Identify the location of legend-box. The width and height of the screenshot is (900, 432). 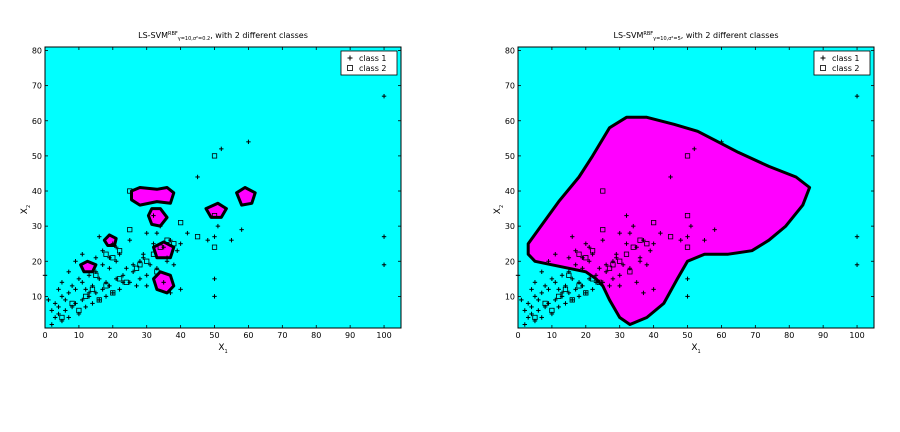
(369, 63).